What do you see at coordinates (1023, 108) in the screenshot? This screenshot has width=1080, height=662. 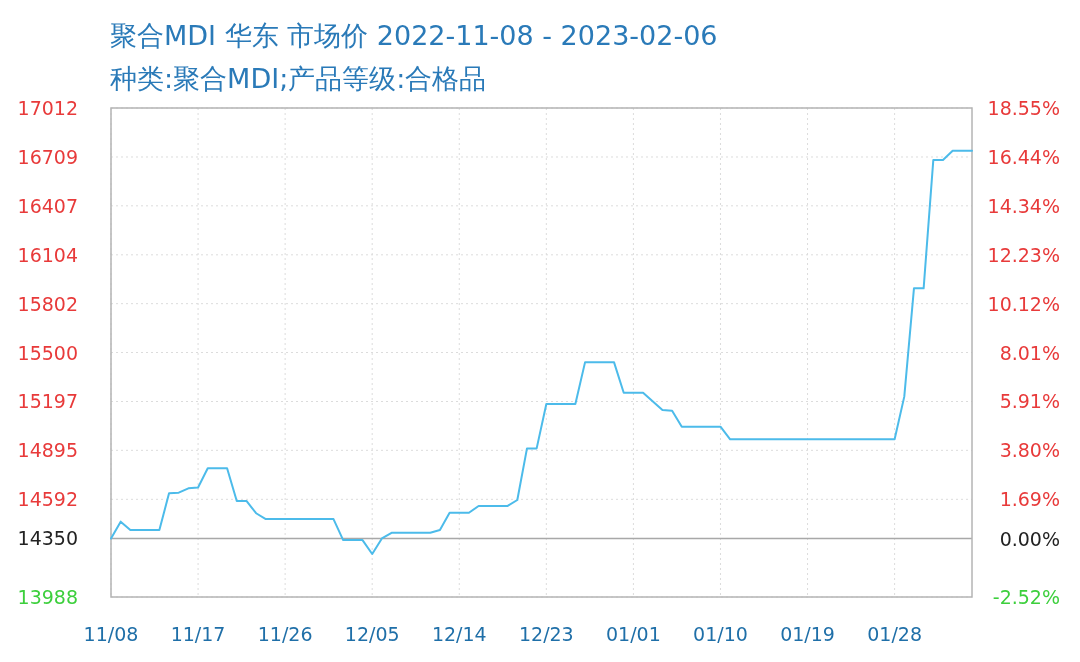 I see `y2-tick-label: 18.55%` at bounding box center [1023, 108].